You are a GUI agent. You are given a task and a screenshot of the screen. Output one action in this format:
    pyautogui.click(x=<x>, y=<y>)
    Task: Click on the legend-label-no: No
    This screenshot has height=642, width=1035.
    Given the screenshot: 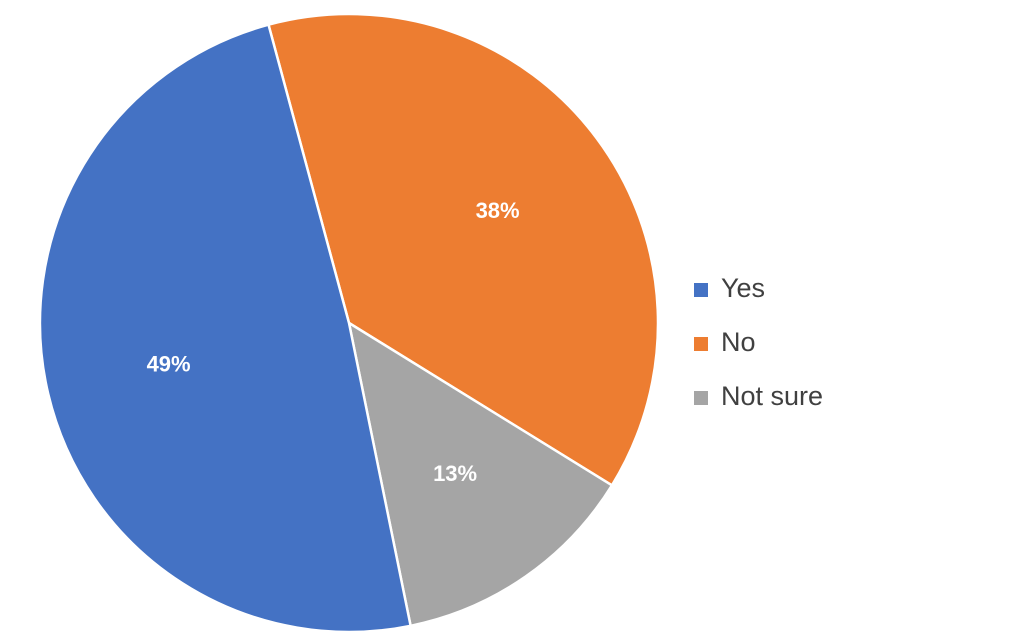 What is the action you would take?
    pyautogui.click(x=738, y=342)
    